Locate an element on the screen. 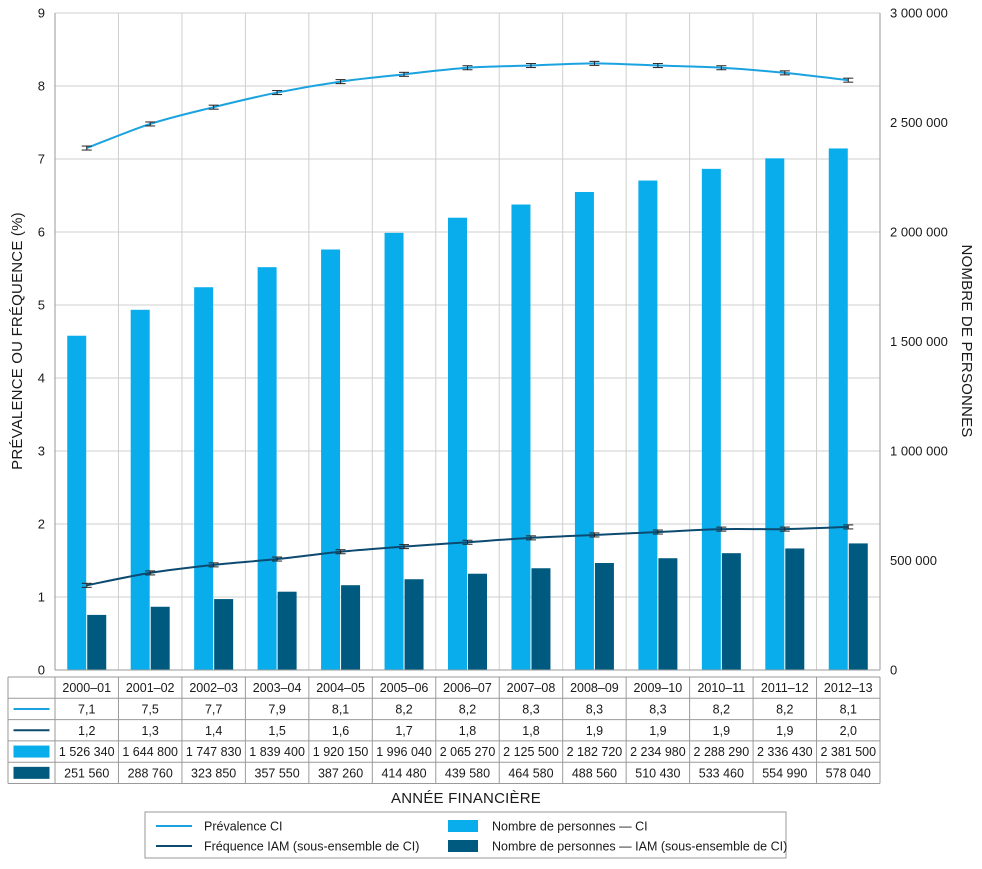 The height and width of the screenshot is (869, 982). data-label: 1 839 400 is located at coordinates (277, 752).